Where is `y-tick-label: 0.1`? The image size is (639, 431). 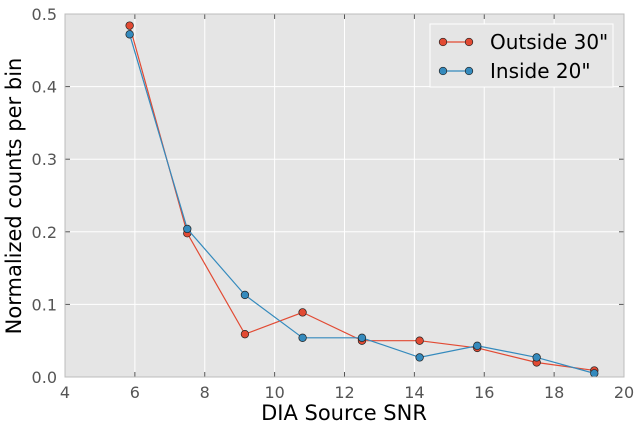 y-tick-label: 0.1 is located at coordinates (44, 304).